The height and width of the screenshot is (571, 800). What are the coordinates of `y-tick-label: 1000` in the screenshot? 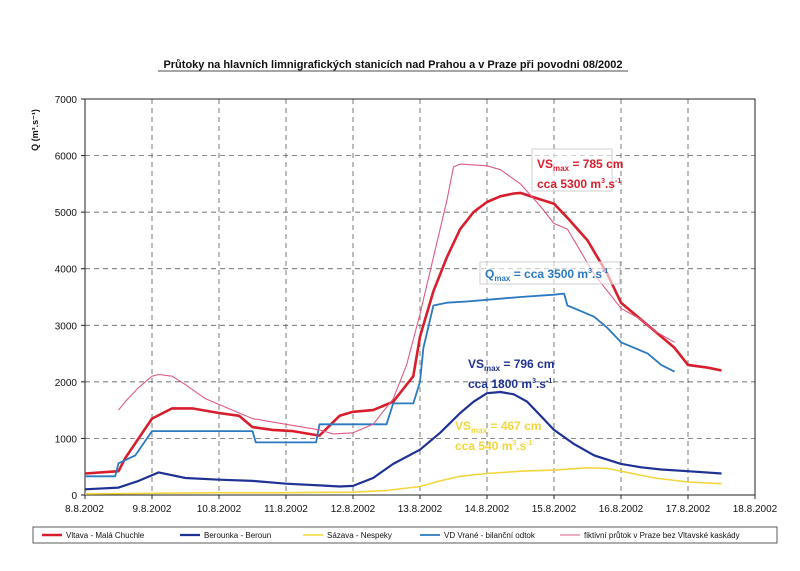 It's located at (66, 439).